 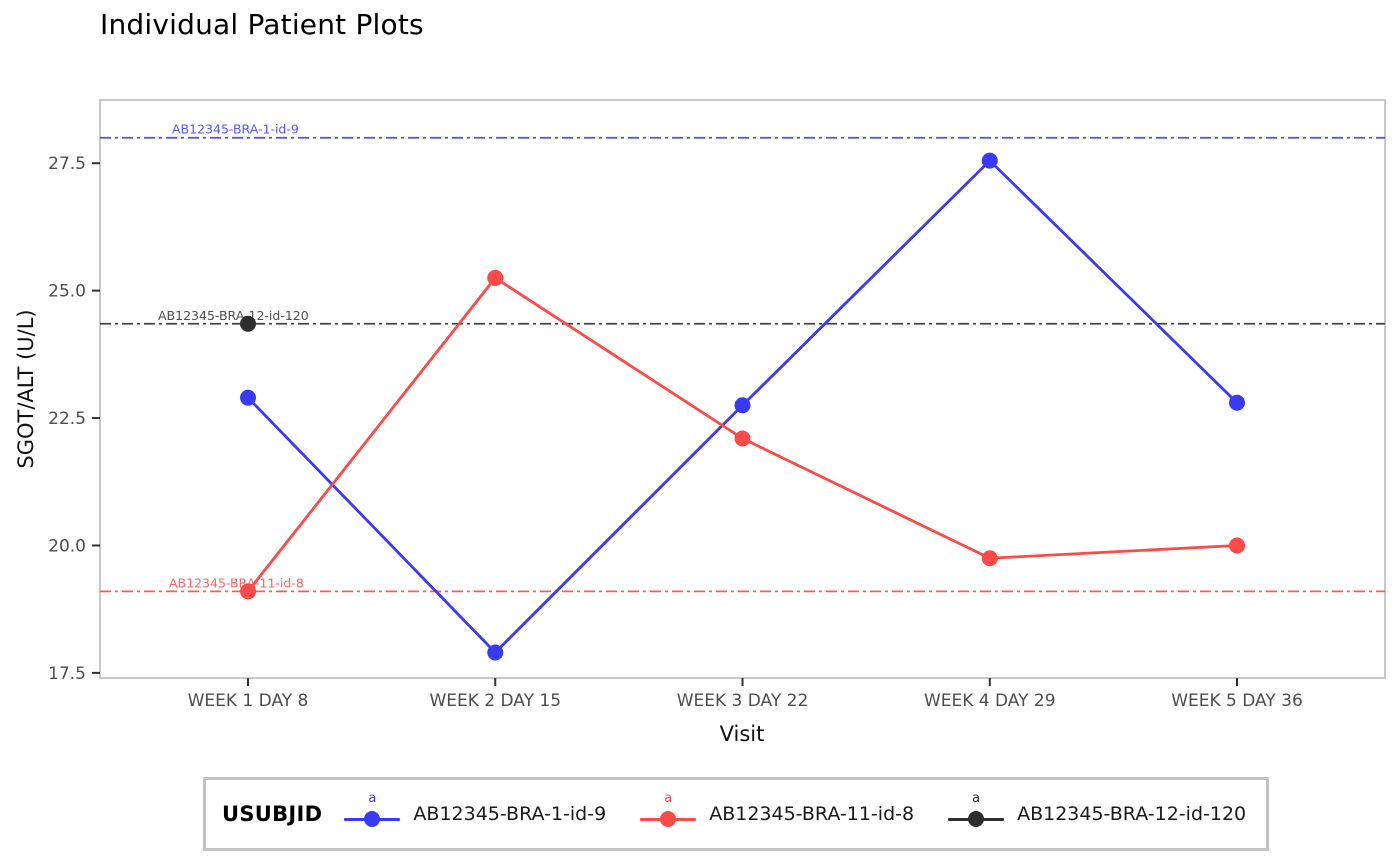 I want to click on legend-entry: a AB12345-BRA-1-id-9, so click(x=475, y=814).